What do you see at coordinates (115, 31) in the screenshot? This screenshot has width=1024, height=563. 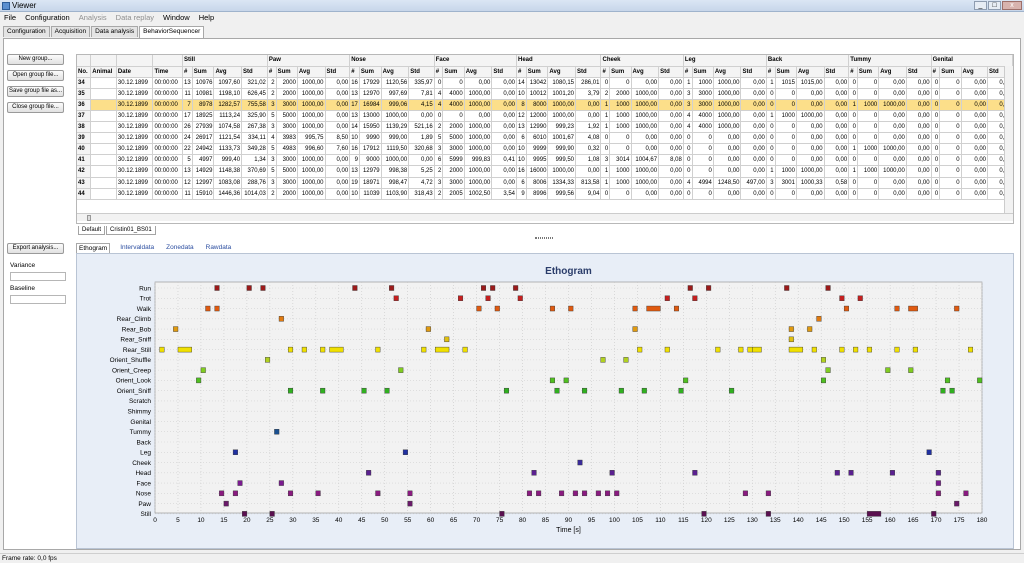 I see `tab-data-analysis: Data analysis` at bounding box center [115, 31].